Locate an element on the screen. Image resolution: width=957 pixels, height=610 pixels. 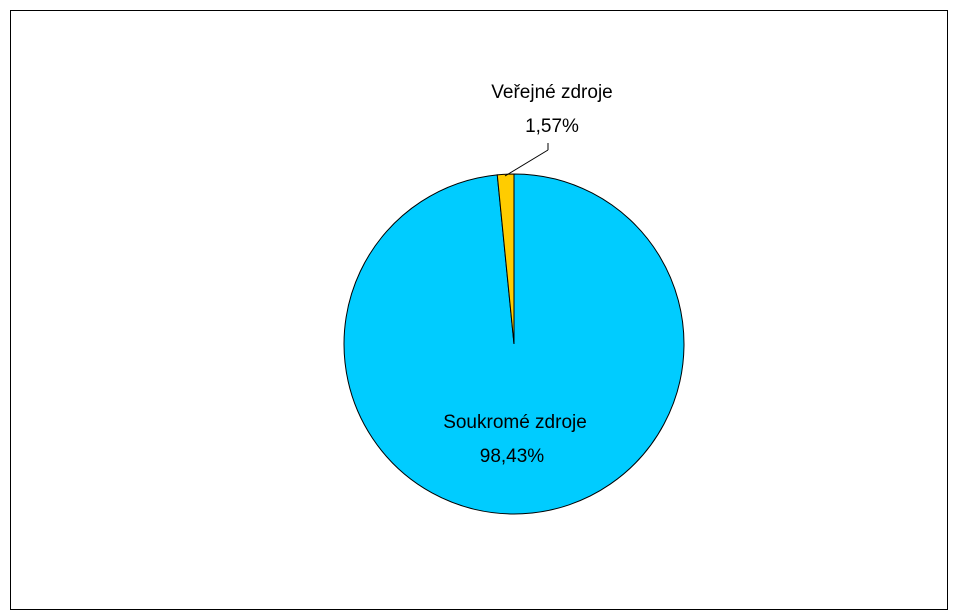
slice-label-soukrome-name: Soukromé zdroje is located at coordinates (515, 422).